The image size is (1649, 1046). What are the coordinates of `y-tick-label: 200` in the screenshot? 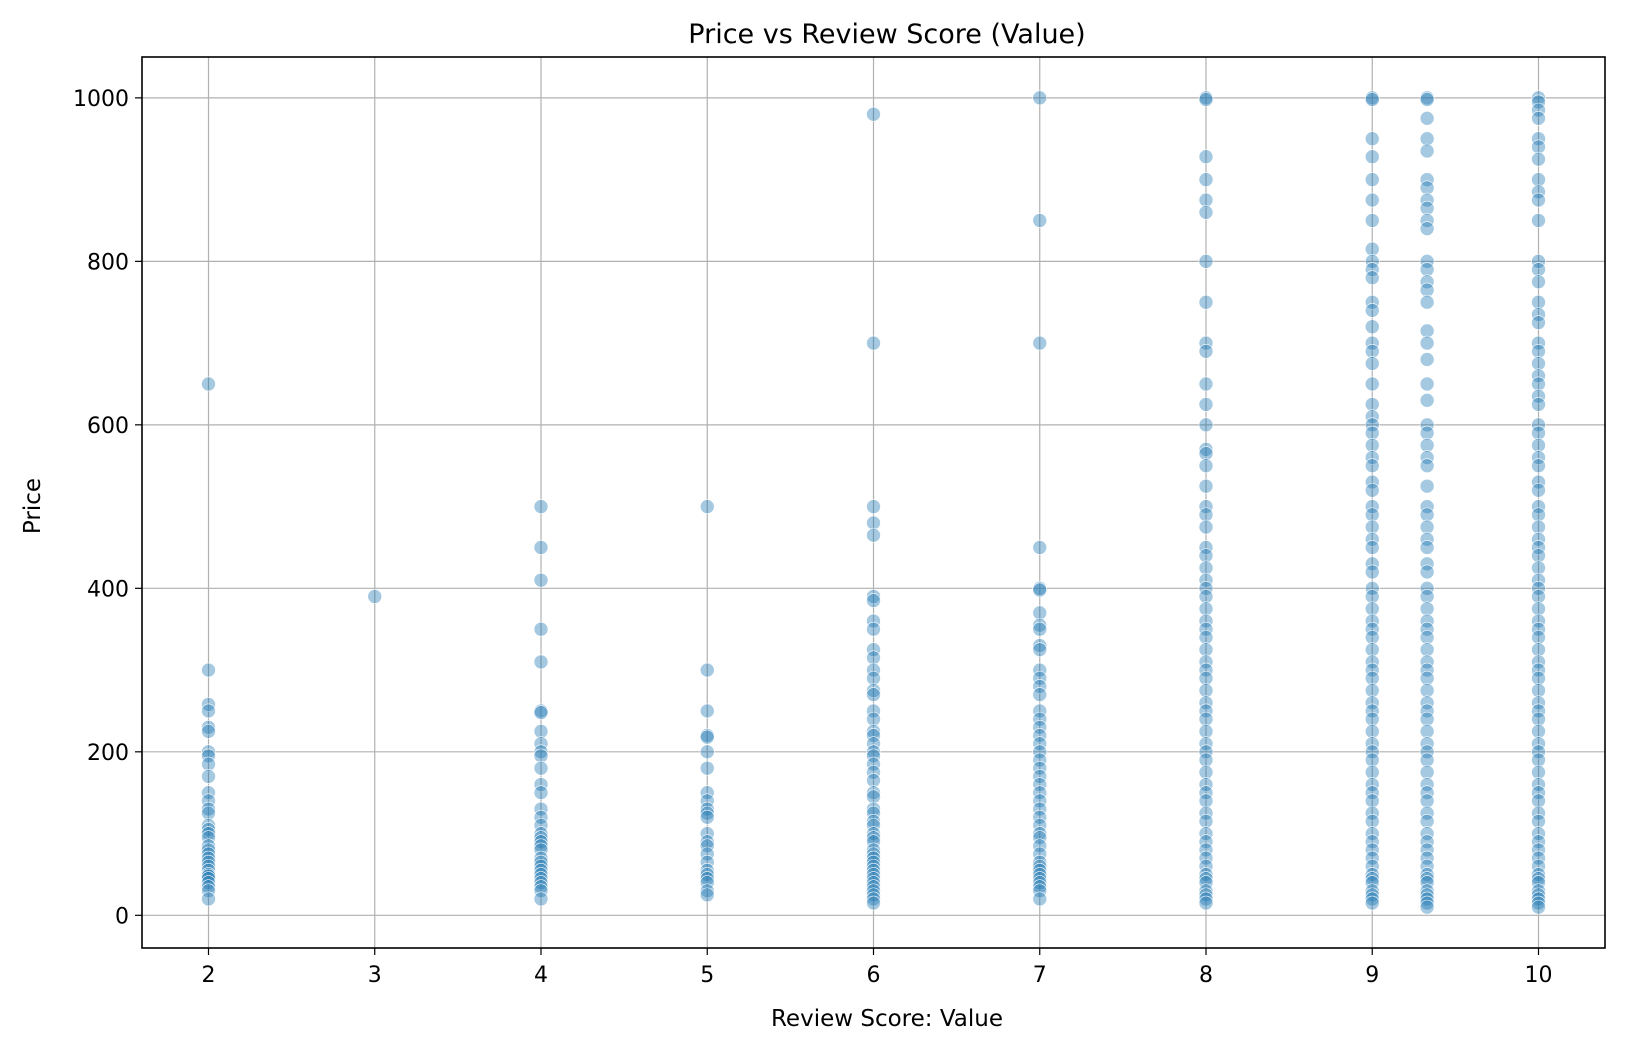 It's located at (108, 753).